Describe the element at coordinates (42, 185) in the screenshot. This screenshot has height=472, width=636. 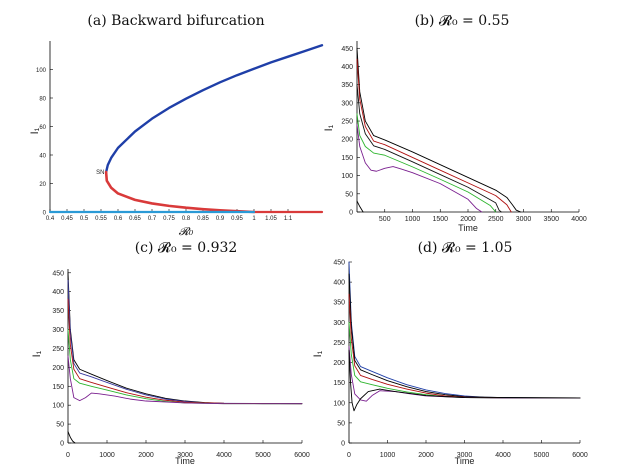
I see `y-tick-label: 20` at that location.